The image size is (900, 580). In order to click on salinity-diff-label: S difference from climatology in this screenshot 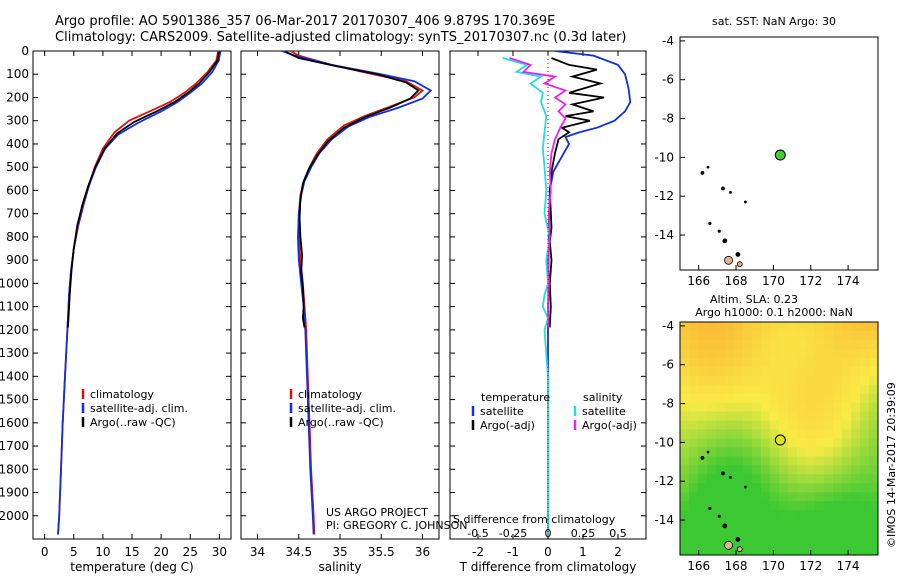, I will do `click(534, 519)`.